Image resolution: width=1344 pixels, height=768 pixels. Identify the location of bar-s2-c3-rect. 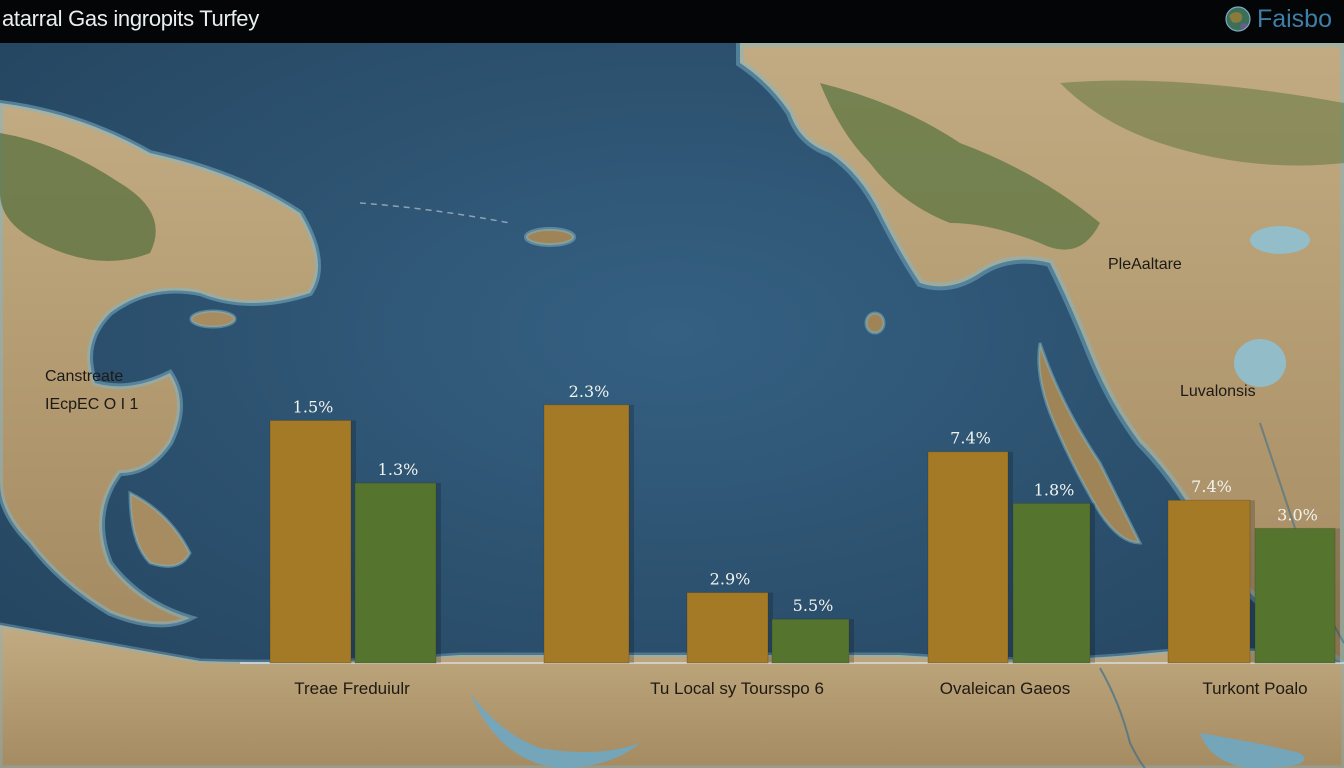
(810, 641).